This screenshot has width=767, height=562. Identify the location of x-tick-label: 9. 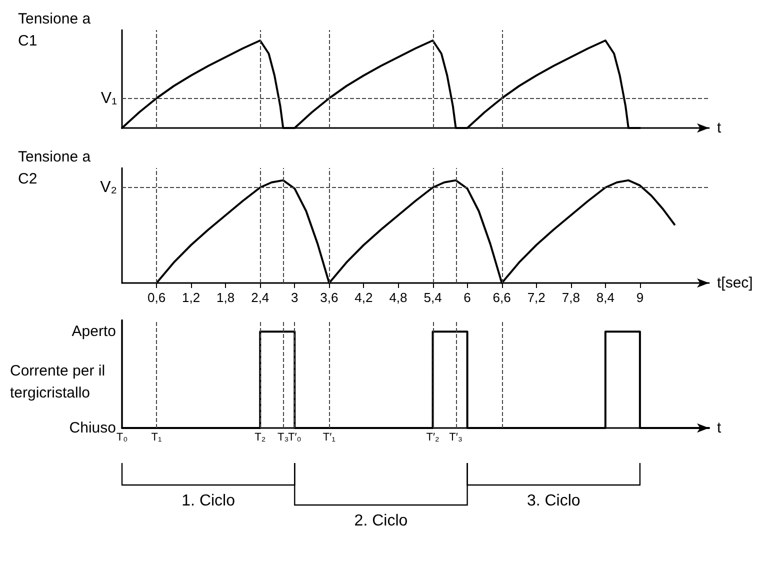
(640, 297).